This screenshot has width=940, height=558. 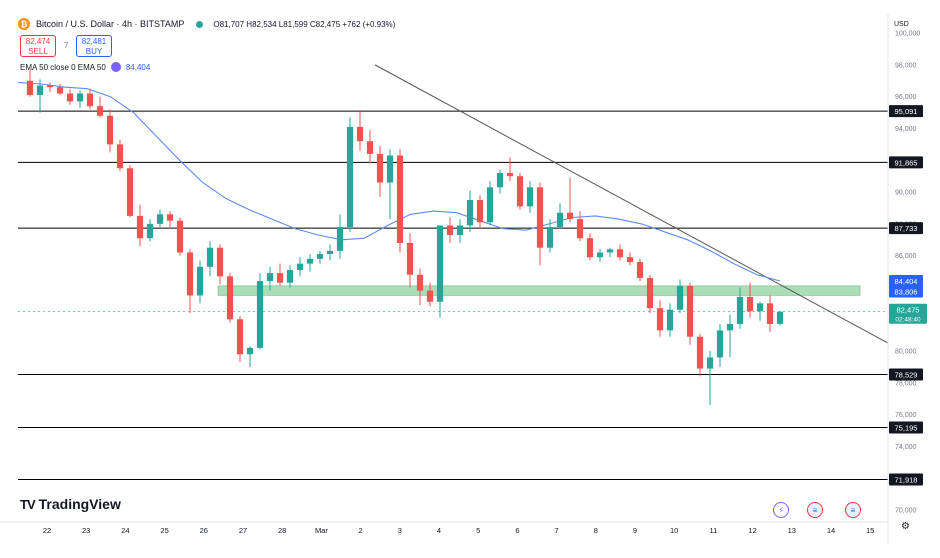 I want to click on level-price-label: 71,918, so click(x=906, y=480).